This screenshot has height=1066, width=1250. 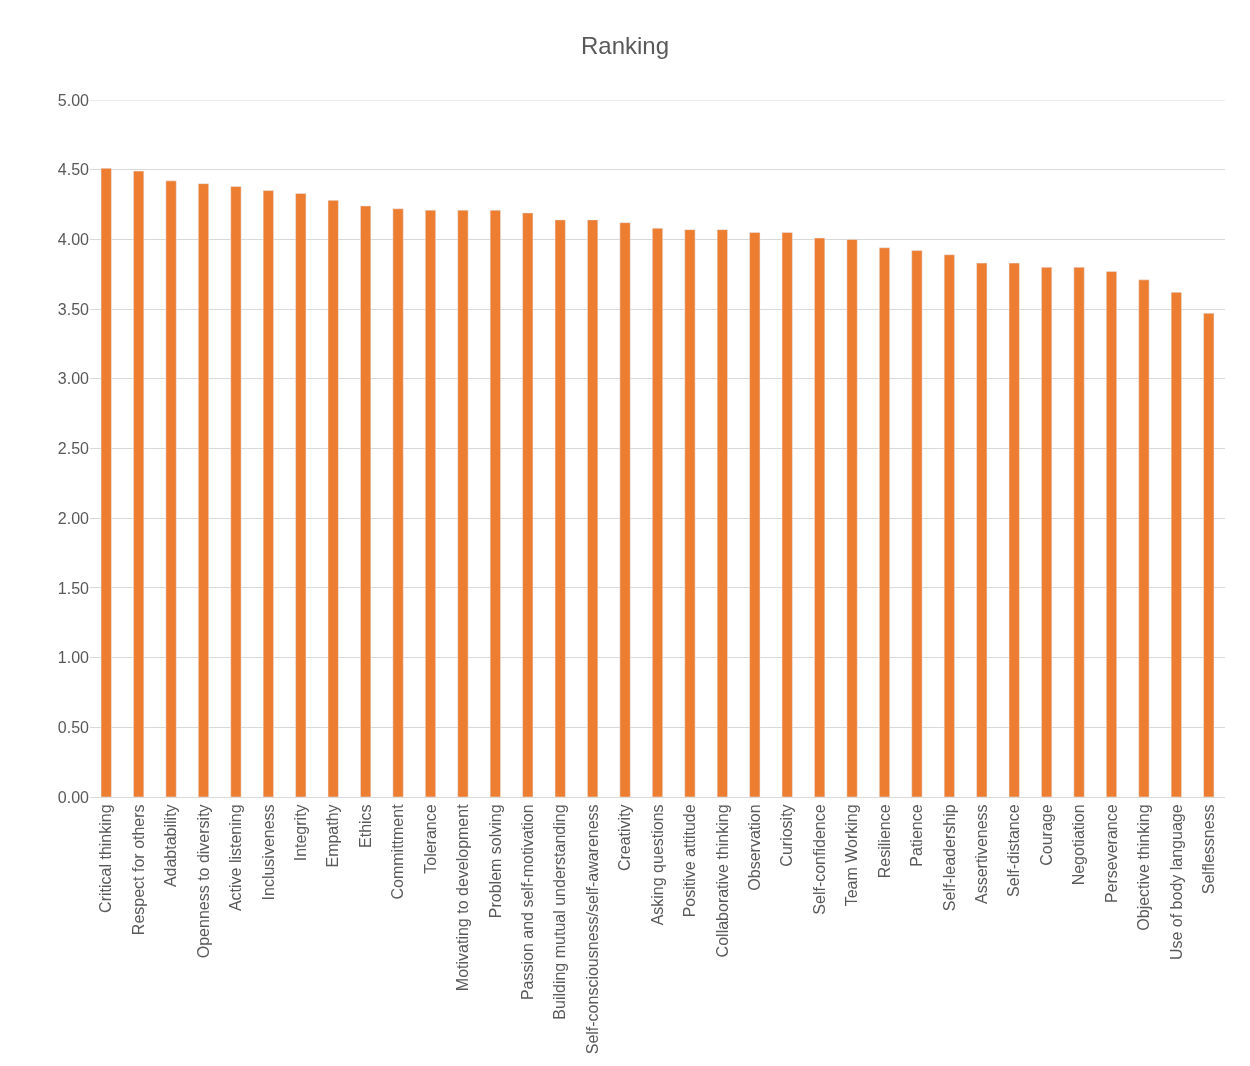 What do you see at coordinates (203, 881) in the screenshot?
I see `x-tick-label: Openness to diversity` at bounding box center [203, 881].